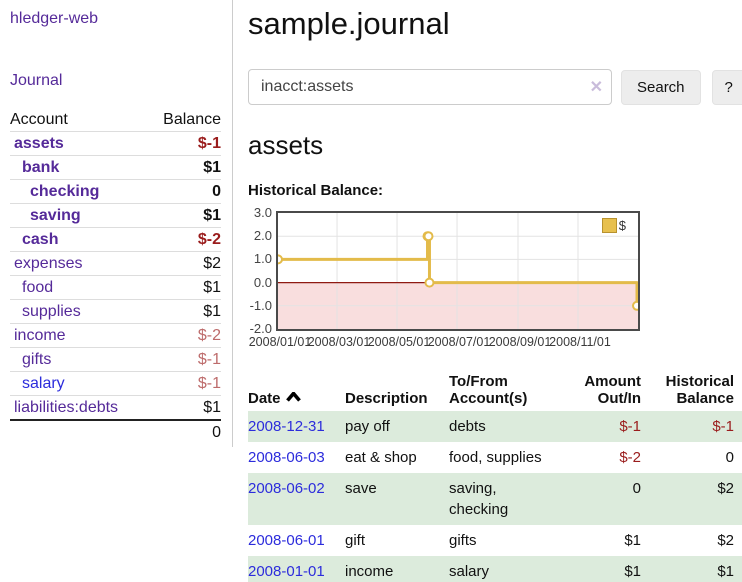 Image resolution: width=742 pixels, height=582 pixels. I want to click on y-axis-tick-label: 1.0, so click(262, 259).